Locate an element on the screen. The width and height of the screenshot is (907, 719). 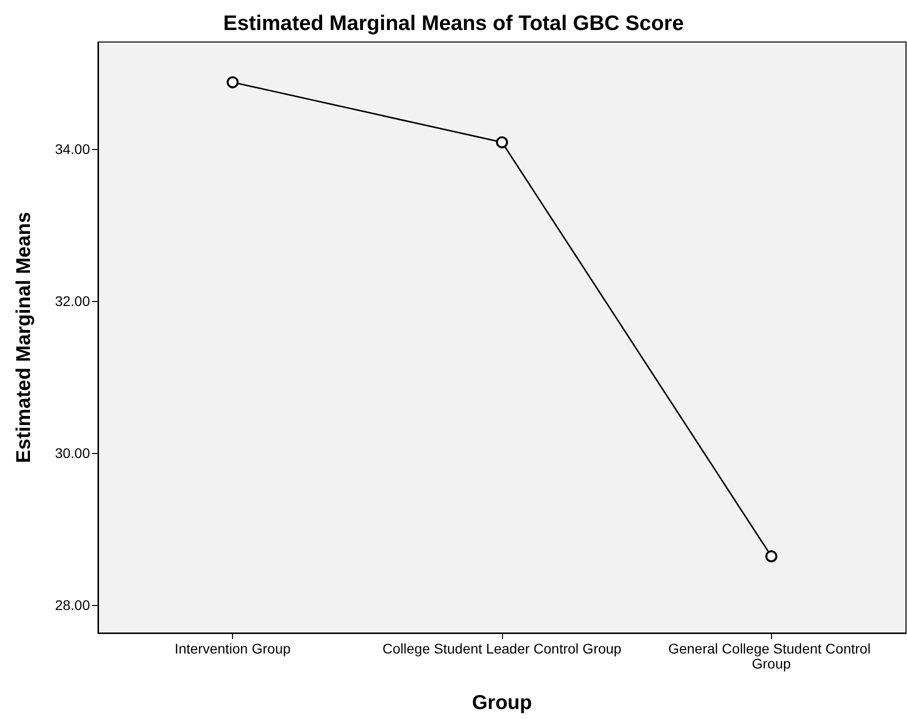
y-tick-label: 28.00 is located at coordinates (72, 604).